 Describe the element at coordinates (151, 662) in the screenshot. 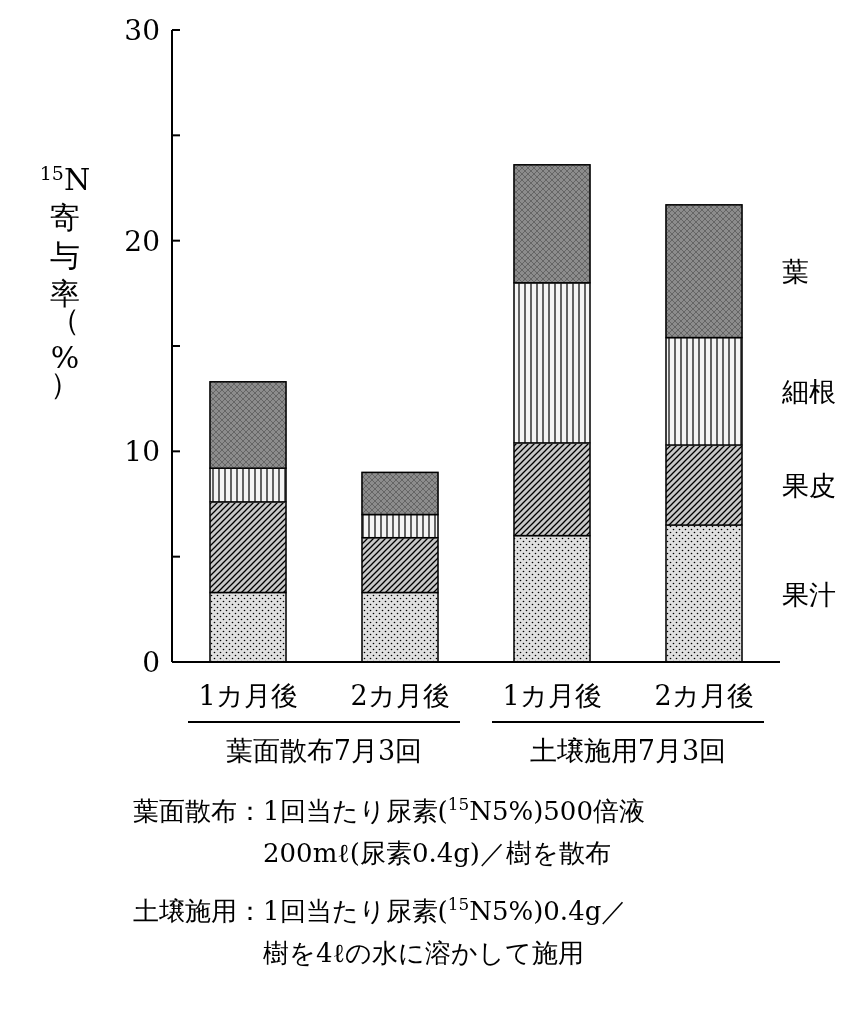

I see `y-tick-label: 0` at that location.